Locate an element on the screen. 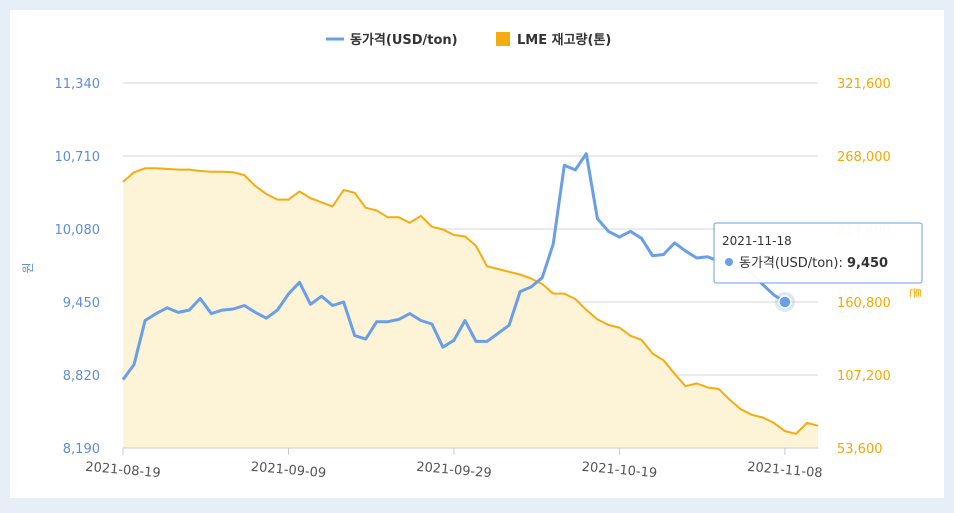  legend: 동가격(USD/ton) LME 재고량(톤) is located at coordinates (468, 40).